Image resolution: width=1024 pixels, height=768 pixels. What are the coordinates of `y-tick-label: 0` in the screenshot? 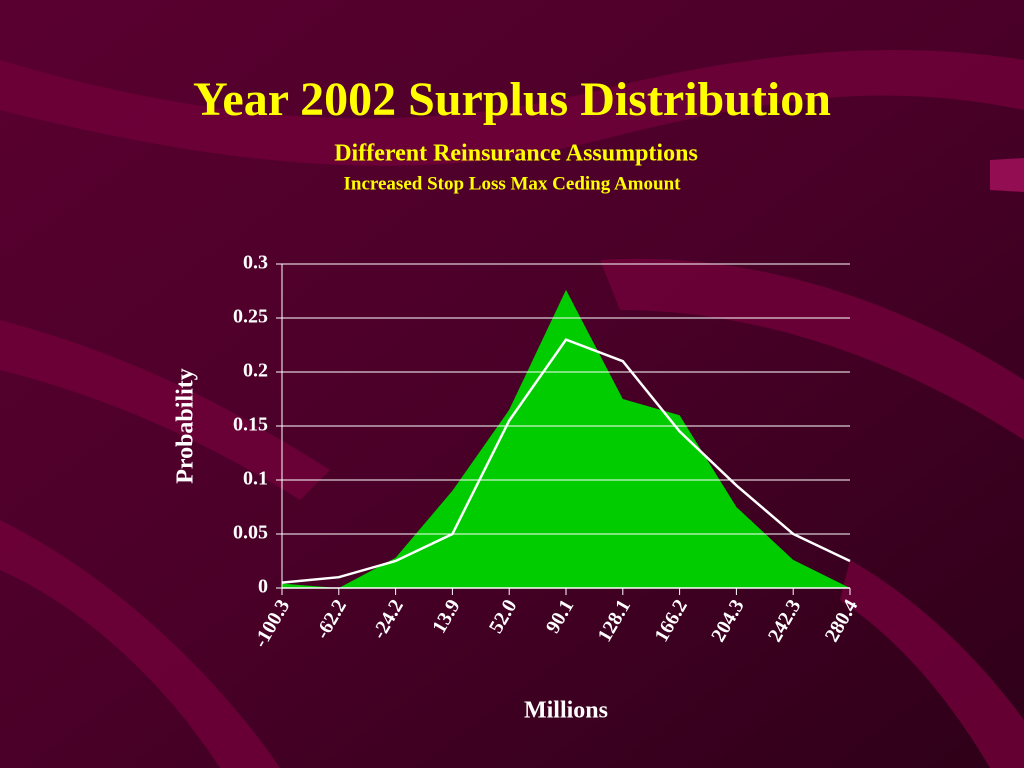 It's located at (263, 587).